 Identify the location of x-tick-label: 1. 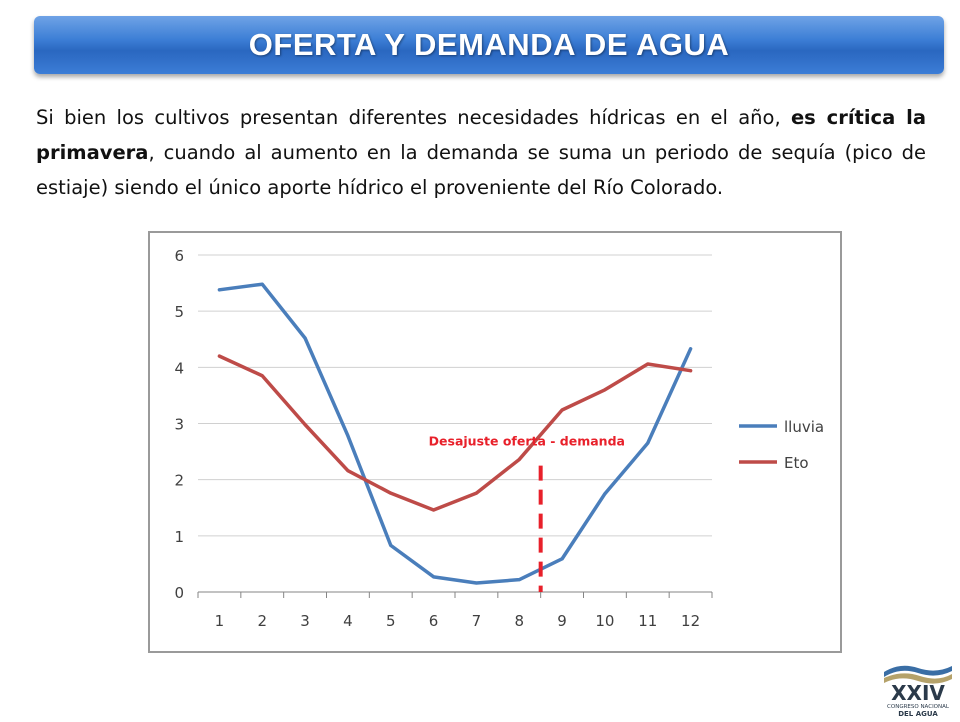
(220, 621).